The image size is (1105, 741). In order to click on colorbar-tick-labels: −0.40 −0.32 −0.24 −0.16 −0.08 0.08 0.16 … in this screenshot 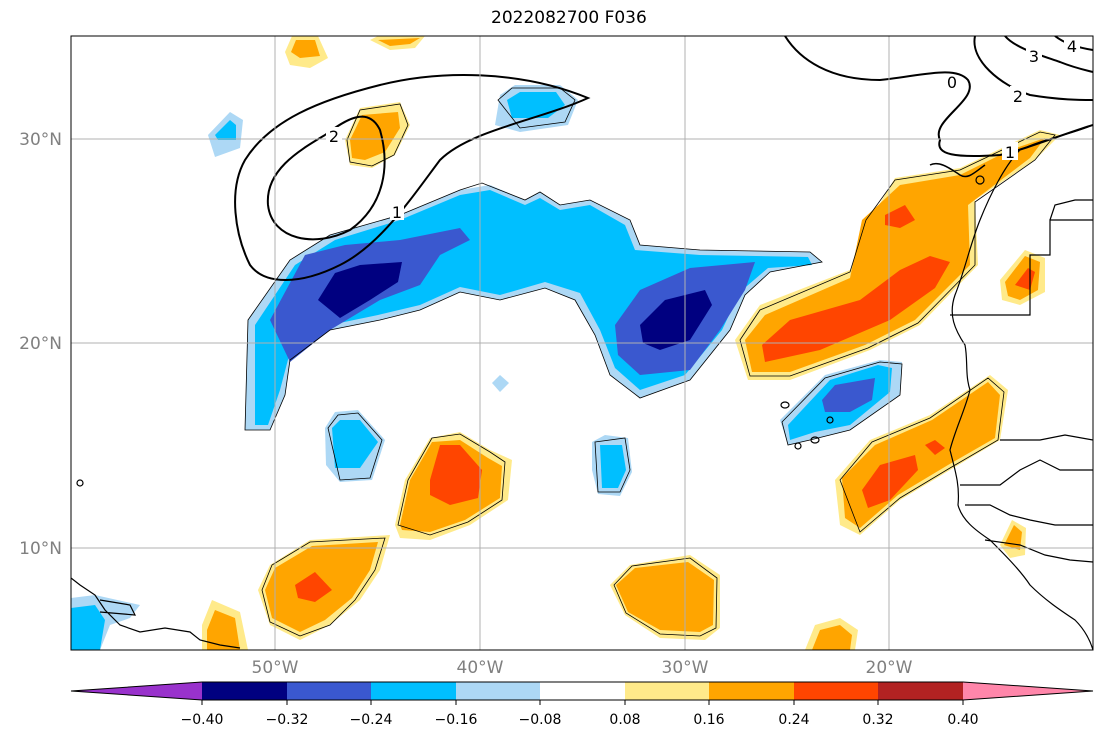, I will do `click(580, 720)`.